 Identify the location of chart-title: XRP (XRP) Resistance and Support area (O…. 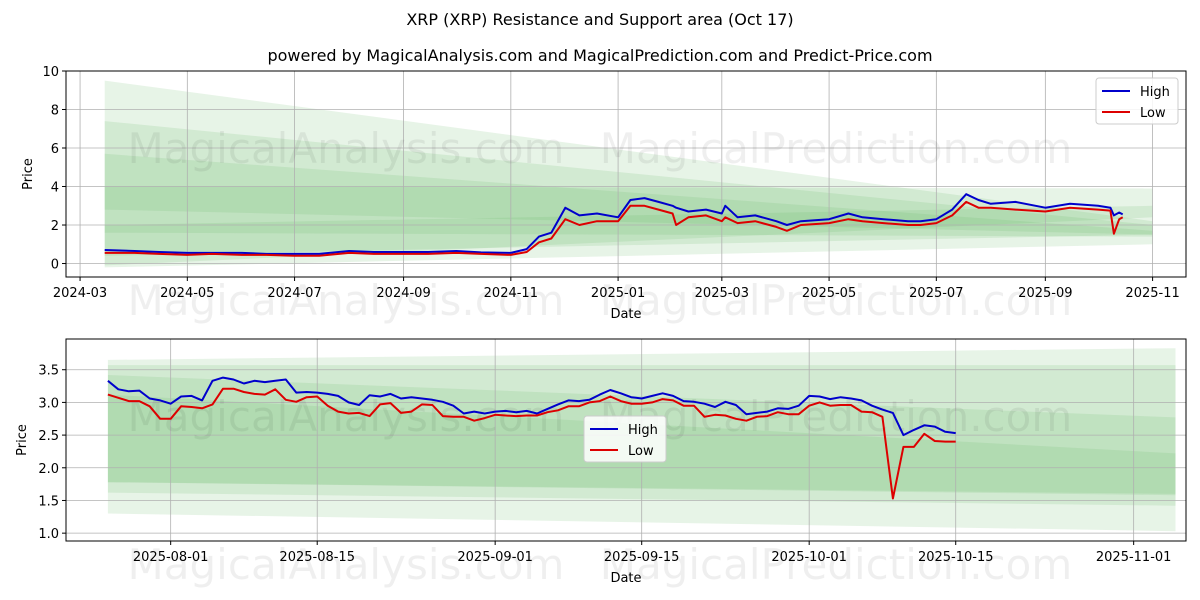
(600, 19).